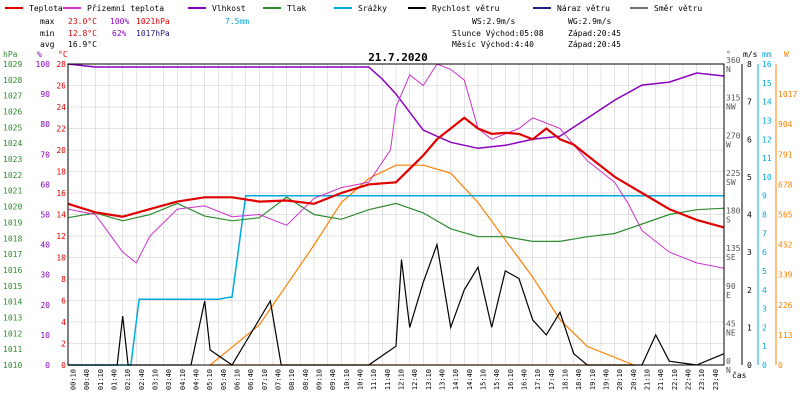 This screenshot has width=800, height=404. Describe the element at coordinates (764, 233) in the screenshot. I see `tick-rain: 7` at that location.